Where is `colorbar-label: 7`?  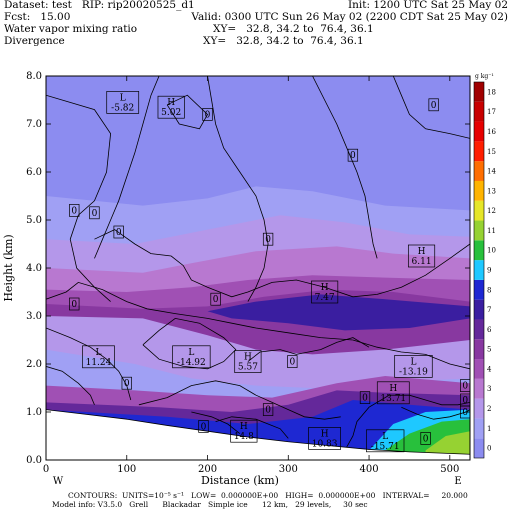
colorbar-label: 7 is located at coordinates (489, 310).